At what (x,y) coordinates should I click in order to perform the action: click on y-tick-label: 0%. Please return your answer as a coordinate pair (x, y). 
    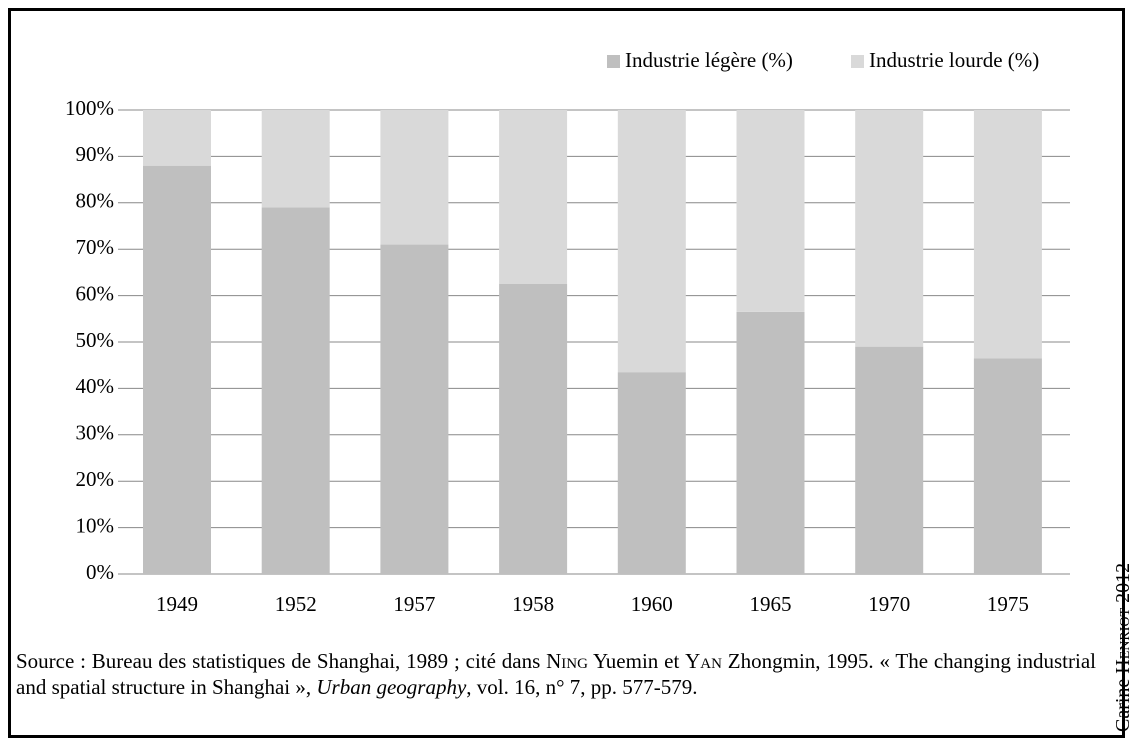
    Looking at the image, I should click on (100, 572).